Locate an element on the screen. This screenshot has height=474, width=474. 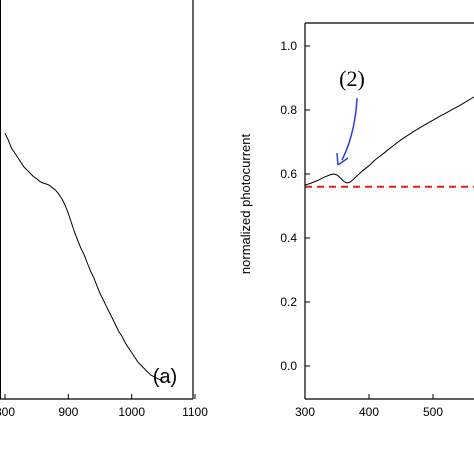
plot-area-b is located at coordinates (389, 142).